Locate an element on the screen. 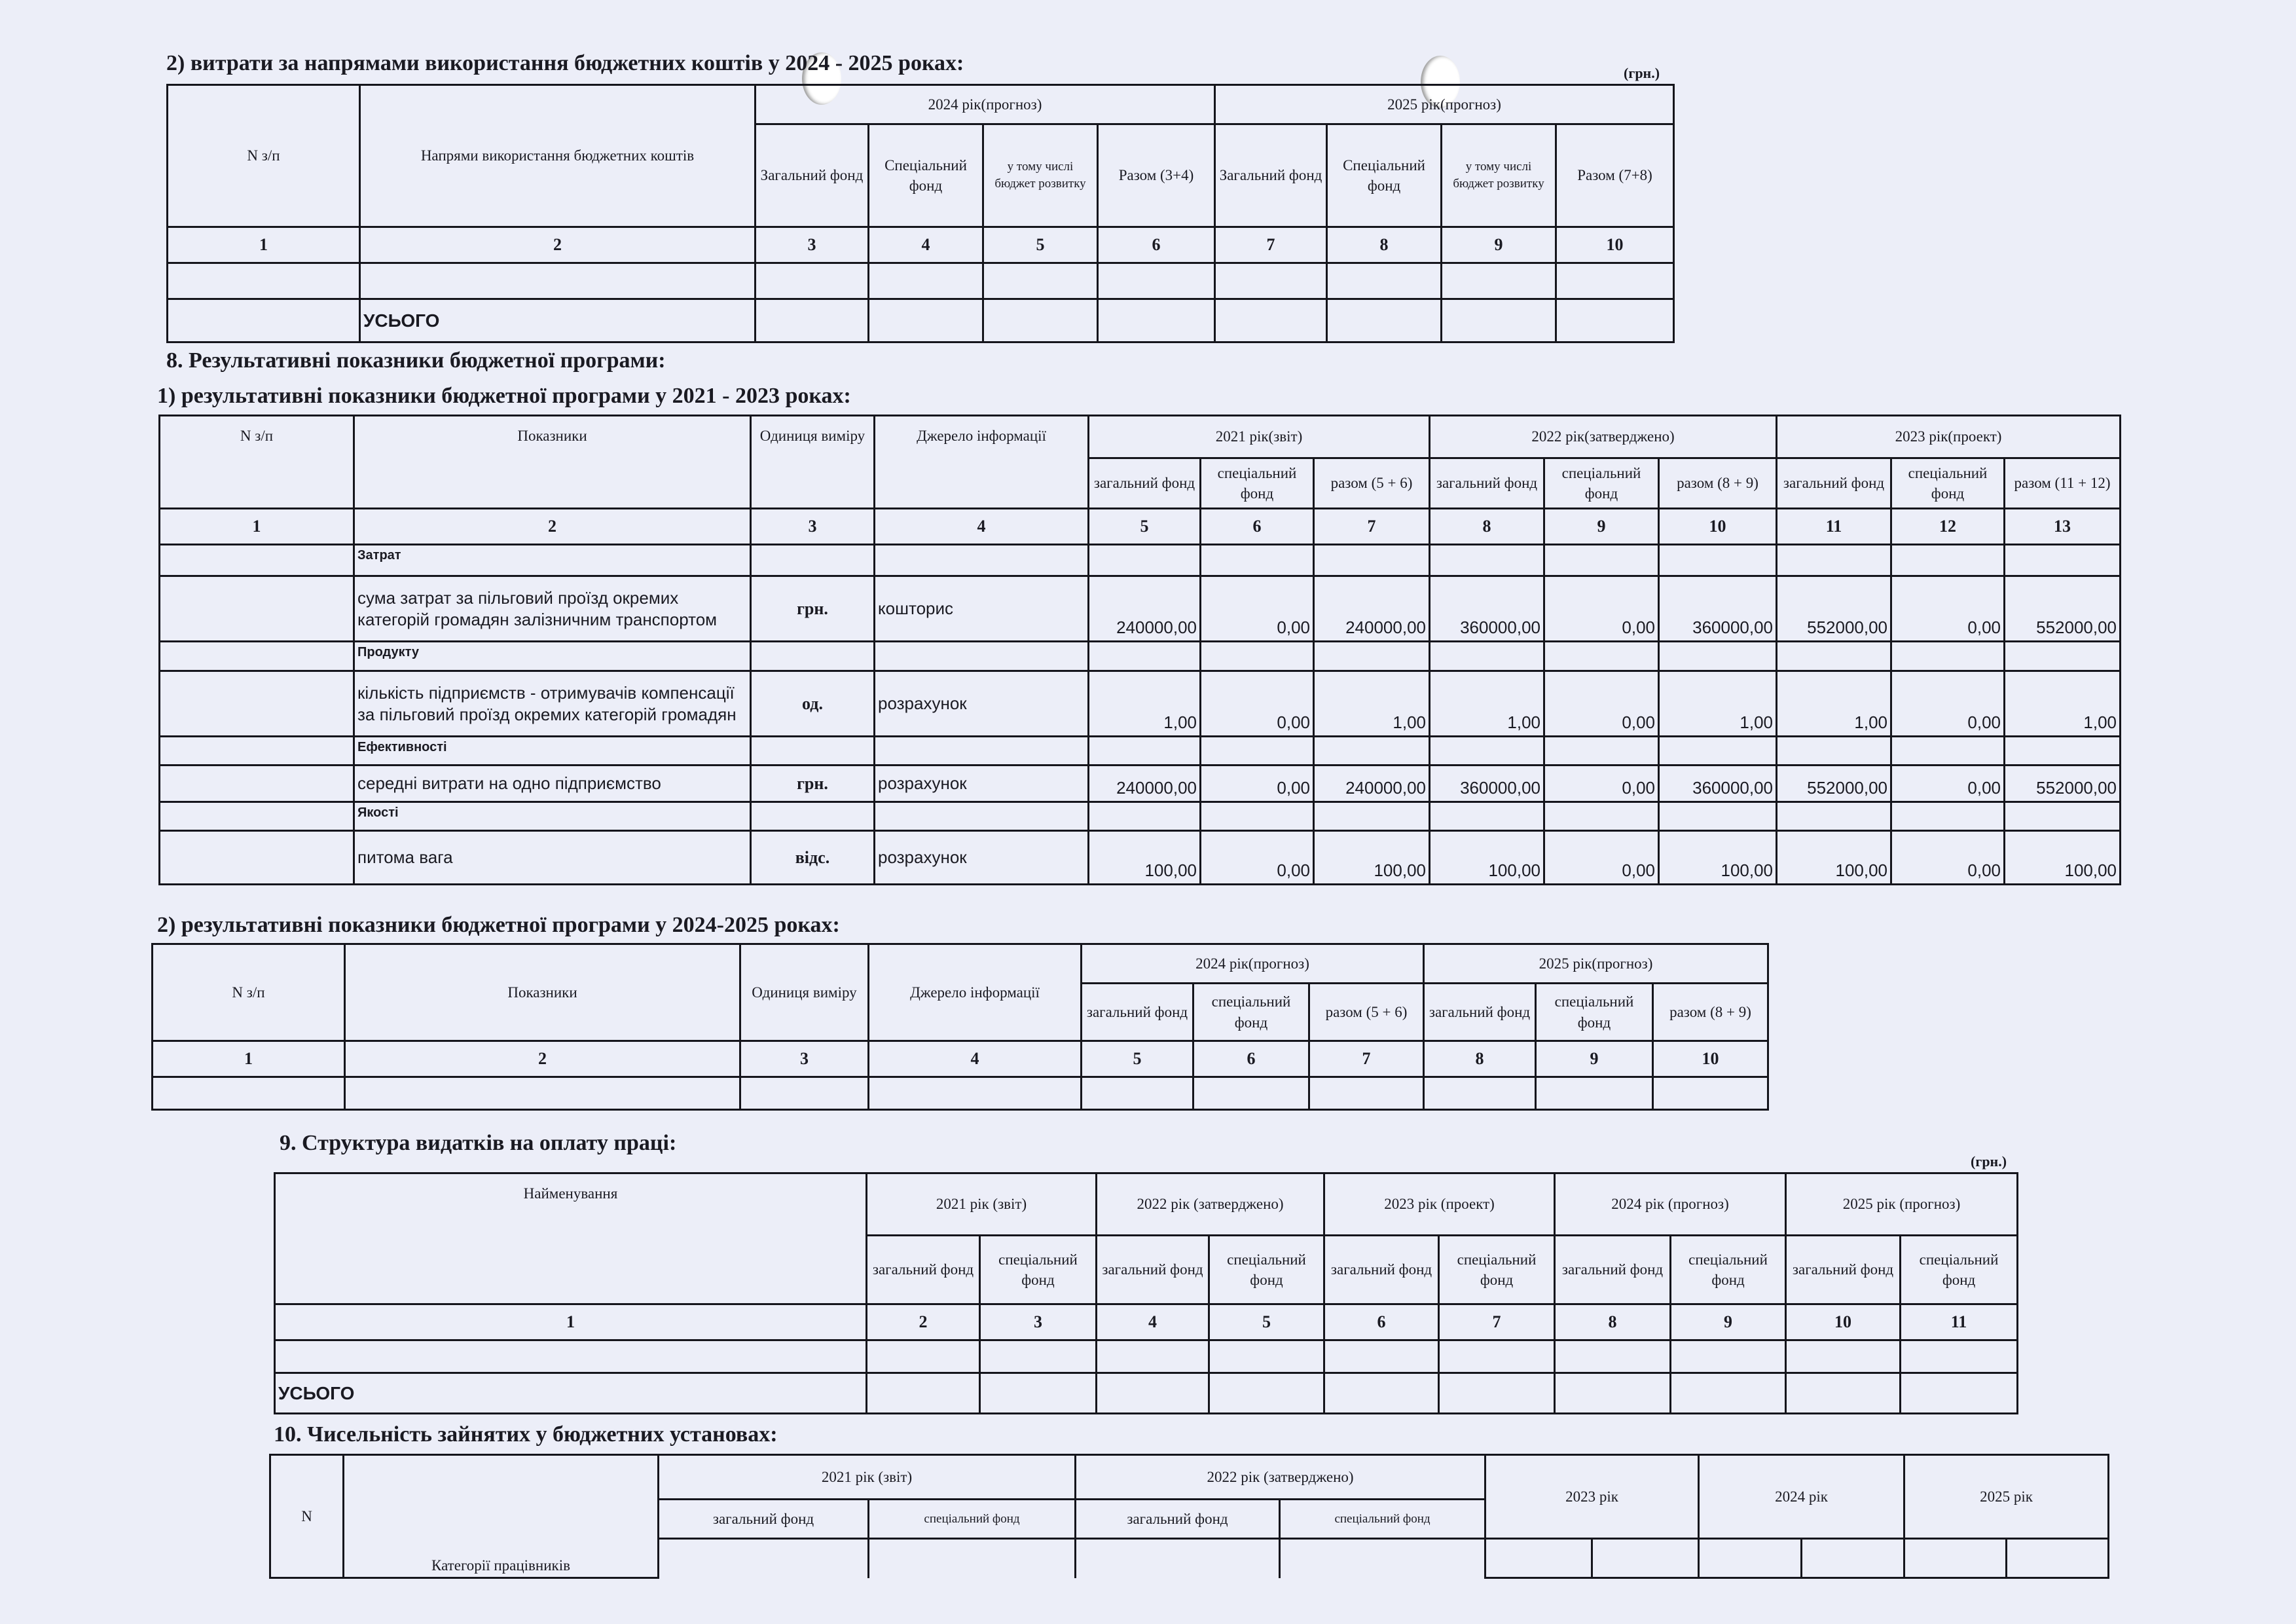 Image resolution: width=2296 pixels, height=1624 pixels. indicator-name: питома вага is located at coordinates (552, 857).